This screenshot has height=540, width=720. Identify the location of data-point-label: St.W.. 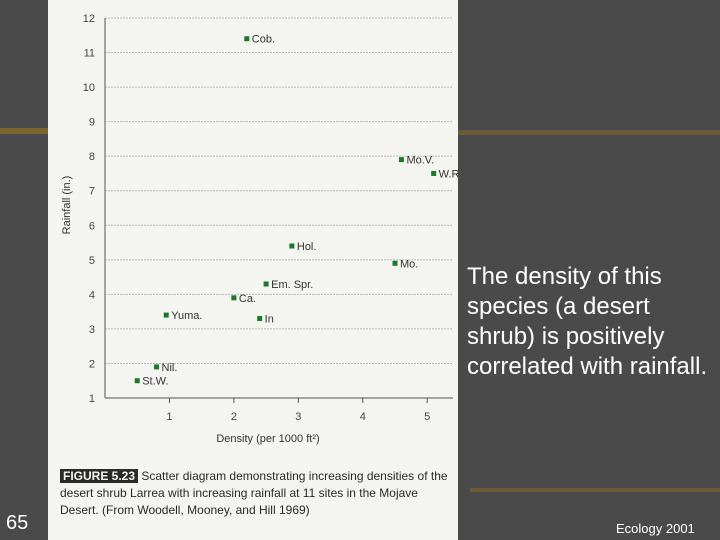
(155, 382).